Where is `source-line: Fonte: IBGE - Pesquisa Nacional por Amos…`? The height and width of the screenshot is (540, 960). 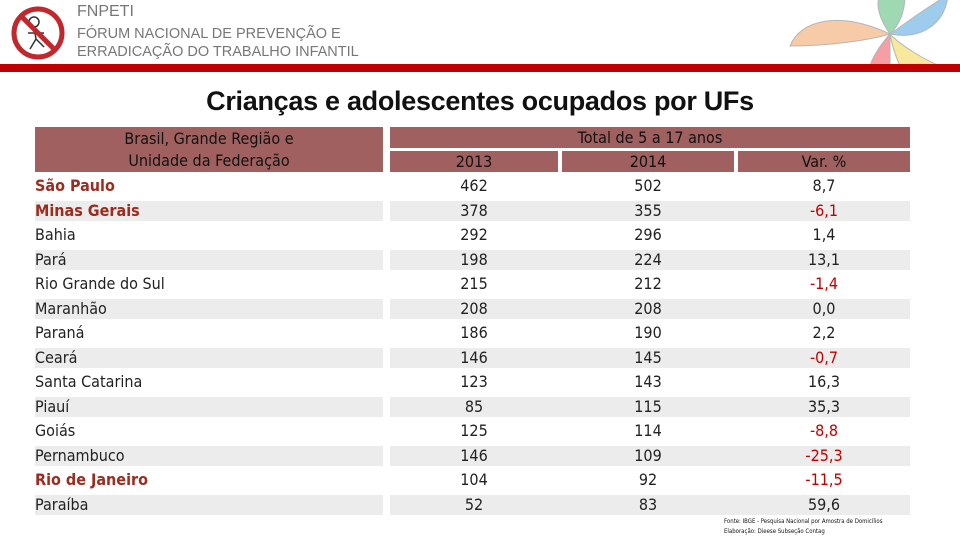 source-line: Fonte: IBGE - Pesquisa Nacional por Amos… is located at coordinates (803, 521).